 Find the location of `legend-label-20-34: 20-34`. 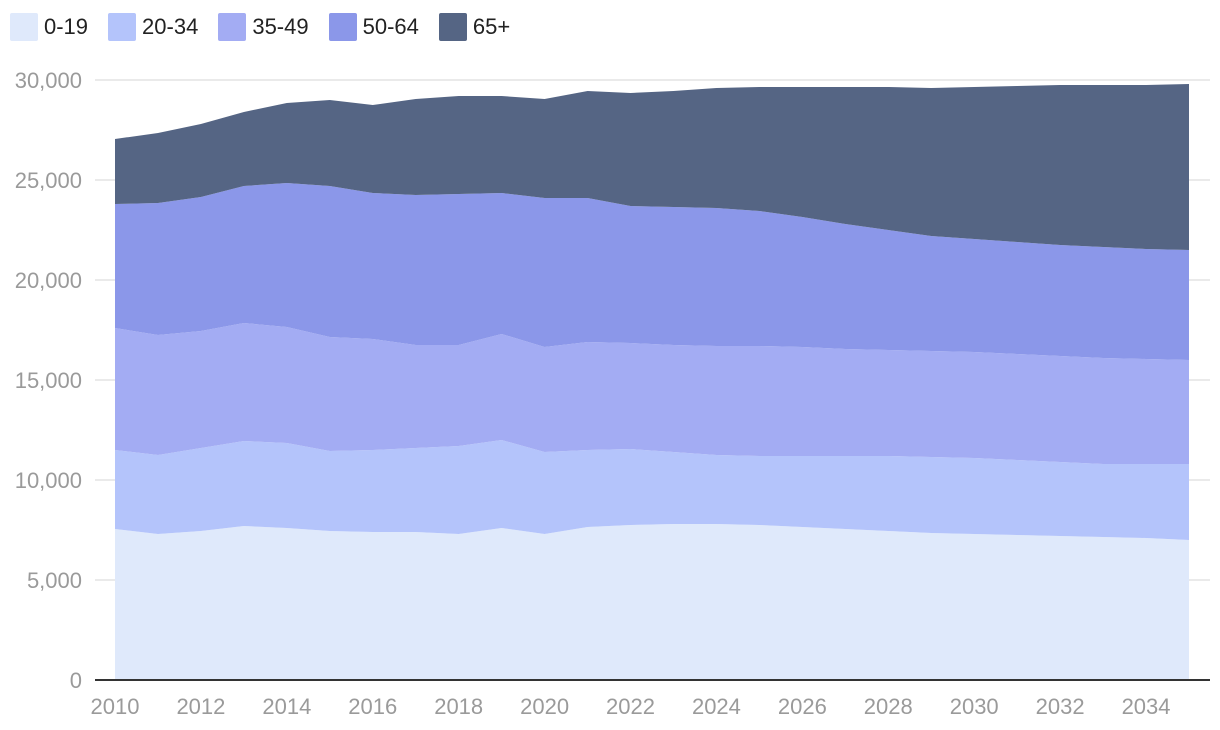

legend-label-20-34: 20-34 is located at coordinates (170, 26).